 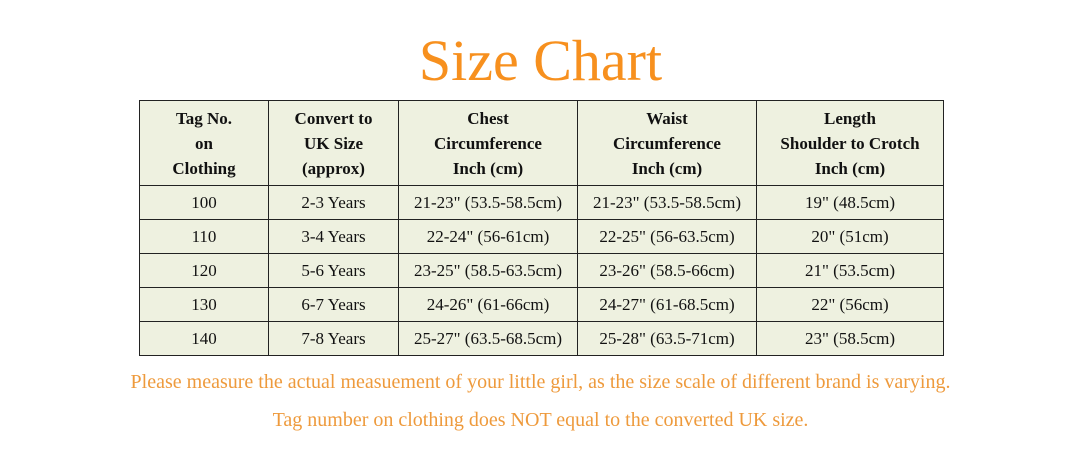 What do you see at coordinates (204, 202) in the screenshot?
I see `table-cell: 100` at bounding box center [204, 202].